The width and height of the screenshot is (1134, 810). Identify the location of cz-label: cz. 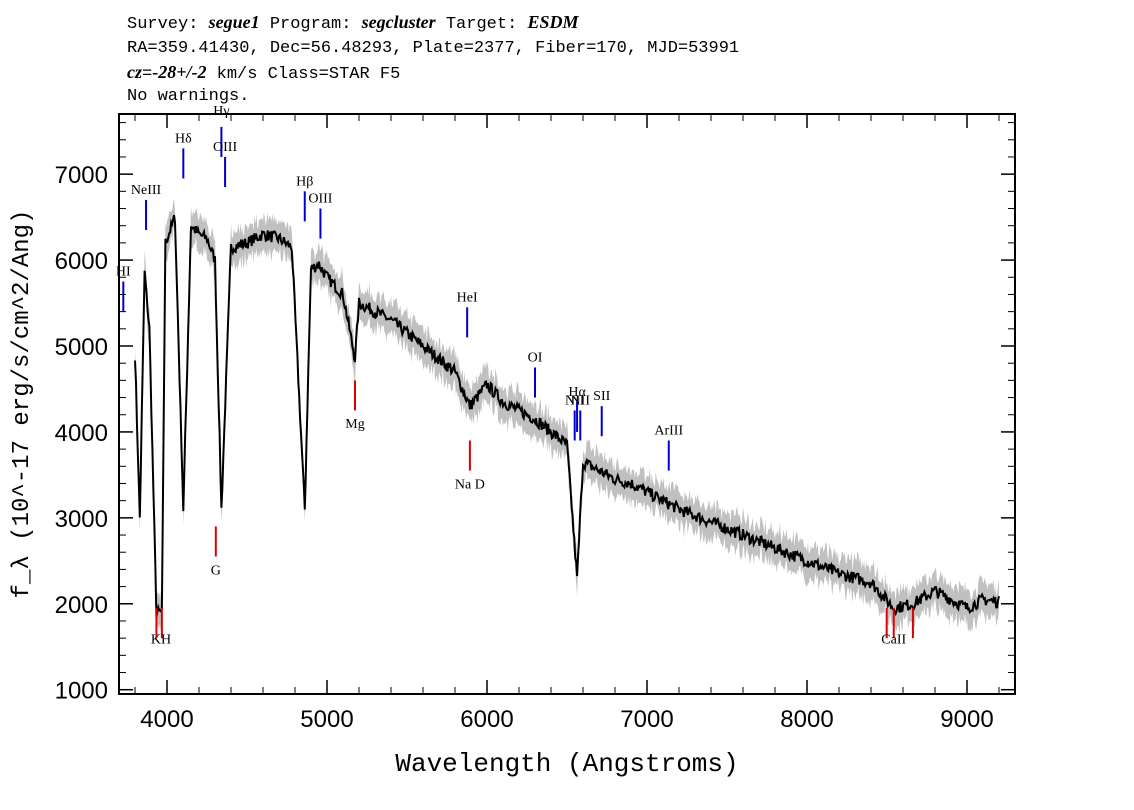
(134, 72).